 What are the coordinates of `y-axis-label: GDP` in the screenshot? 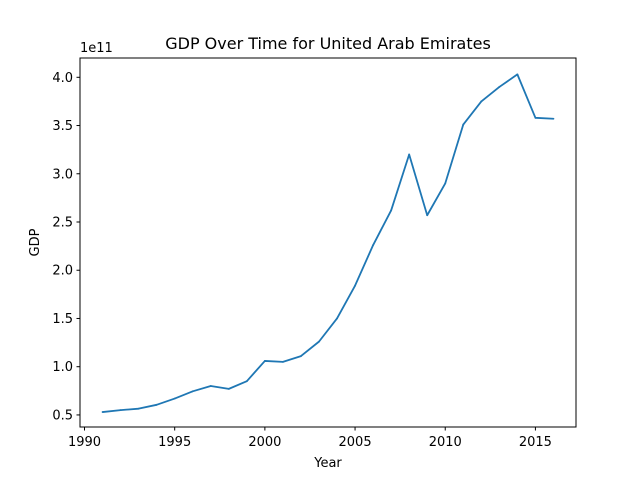 It's located at (35, 242).